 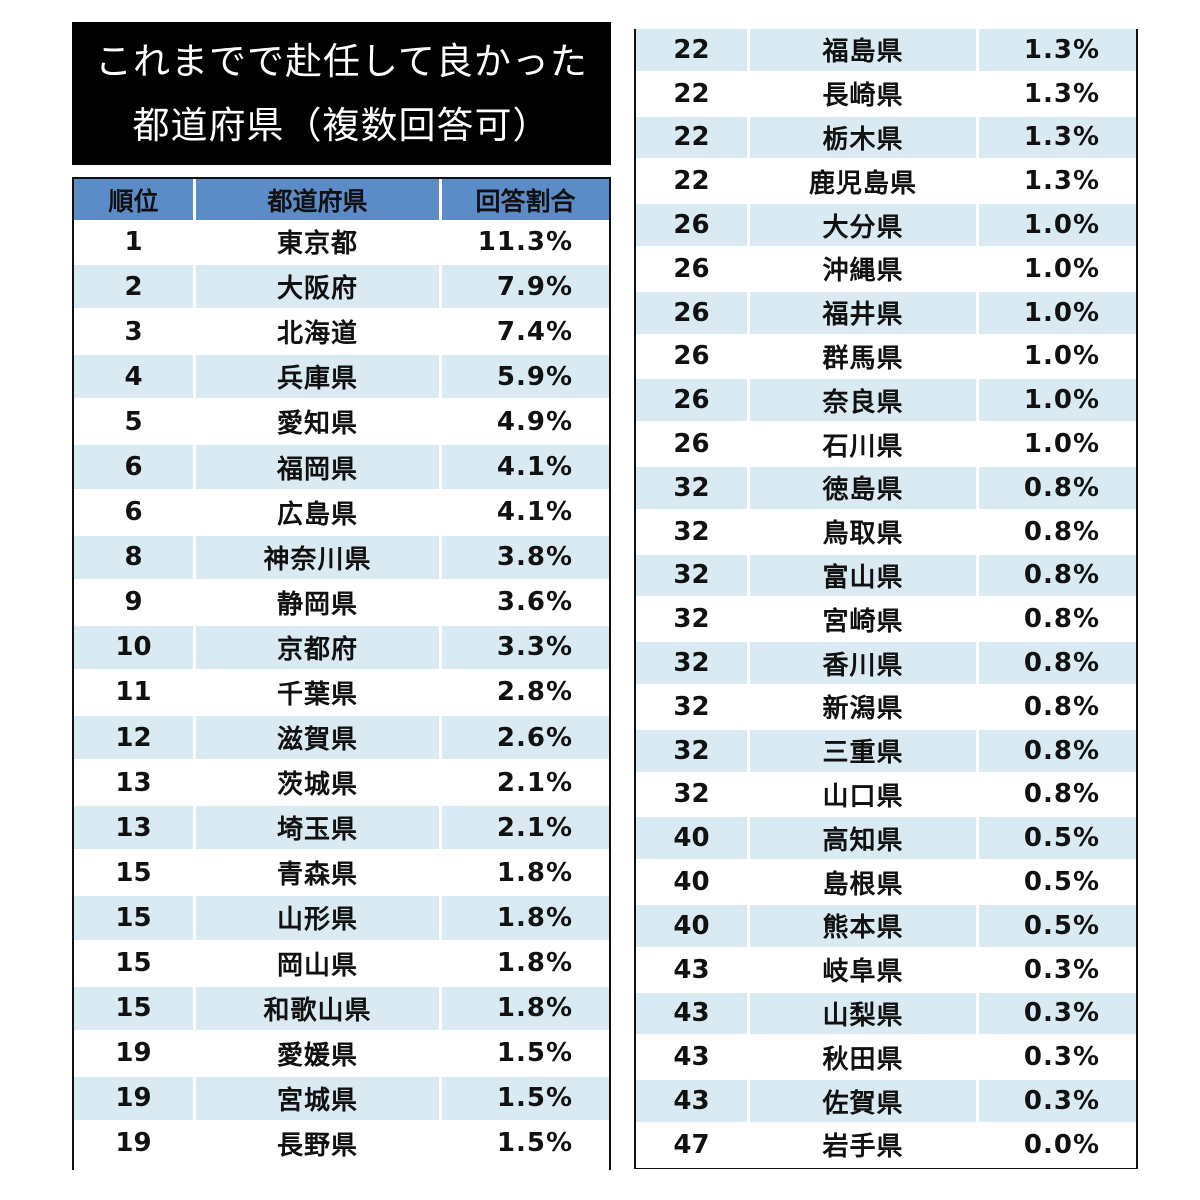 I want to click on prefecture-cell: 福岡県, so click(x=319, y=468).